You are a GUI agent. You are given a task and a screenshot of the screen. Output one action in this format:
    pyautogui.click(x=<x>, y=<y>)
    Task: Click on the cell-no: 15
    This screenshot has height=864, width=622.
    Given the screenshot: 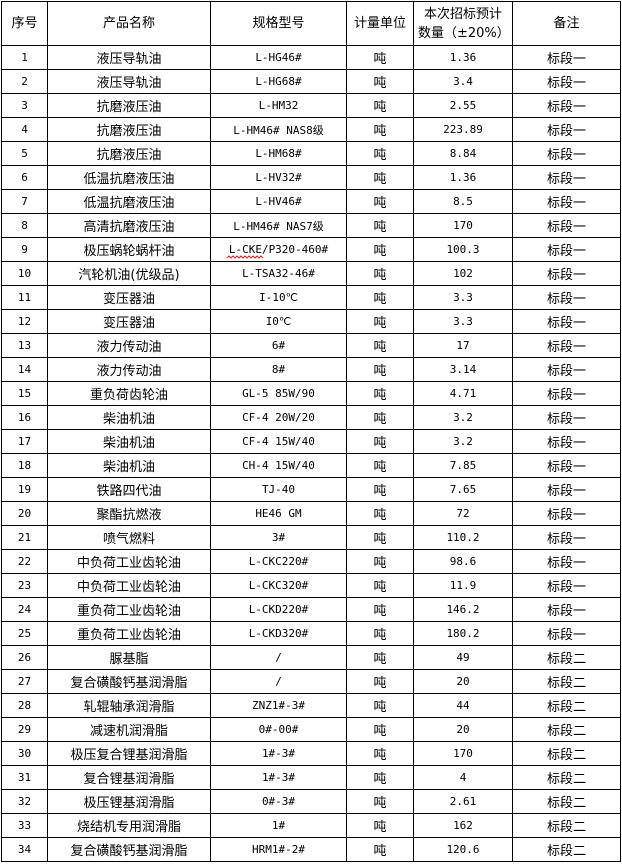 What is the action you would take?
    pyautogui.click(x=24, y=393)
    